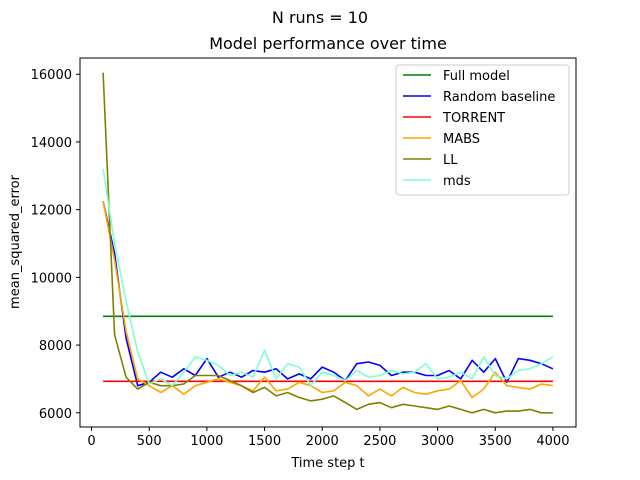 This screenshot has height=480, width=640. Describe the element at coordinates (437, 441) in the screenshot. I see `x-tick-label-6: 3000` at that location.